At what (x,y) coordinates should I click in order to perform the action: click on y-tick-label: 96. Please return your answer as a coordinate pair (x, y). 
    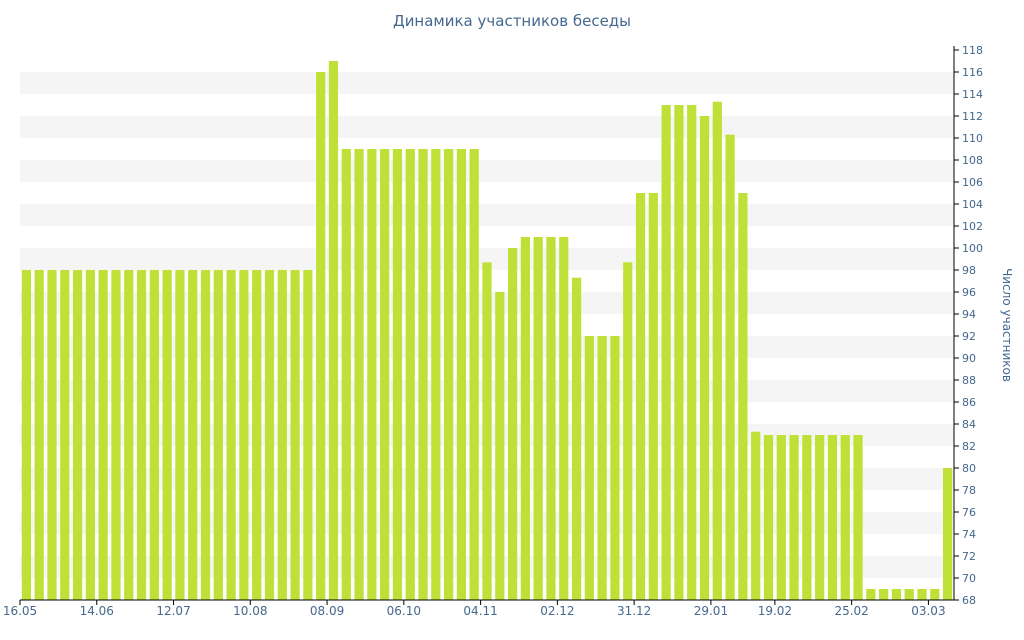
    Looking at the image, I should click on (969, 292).